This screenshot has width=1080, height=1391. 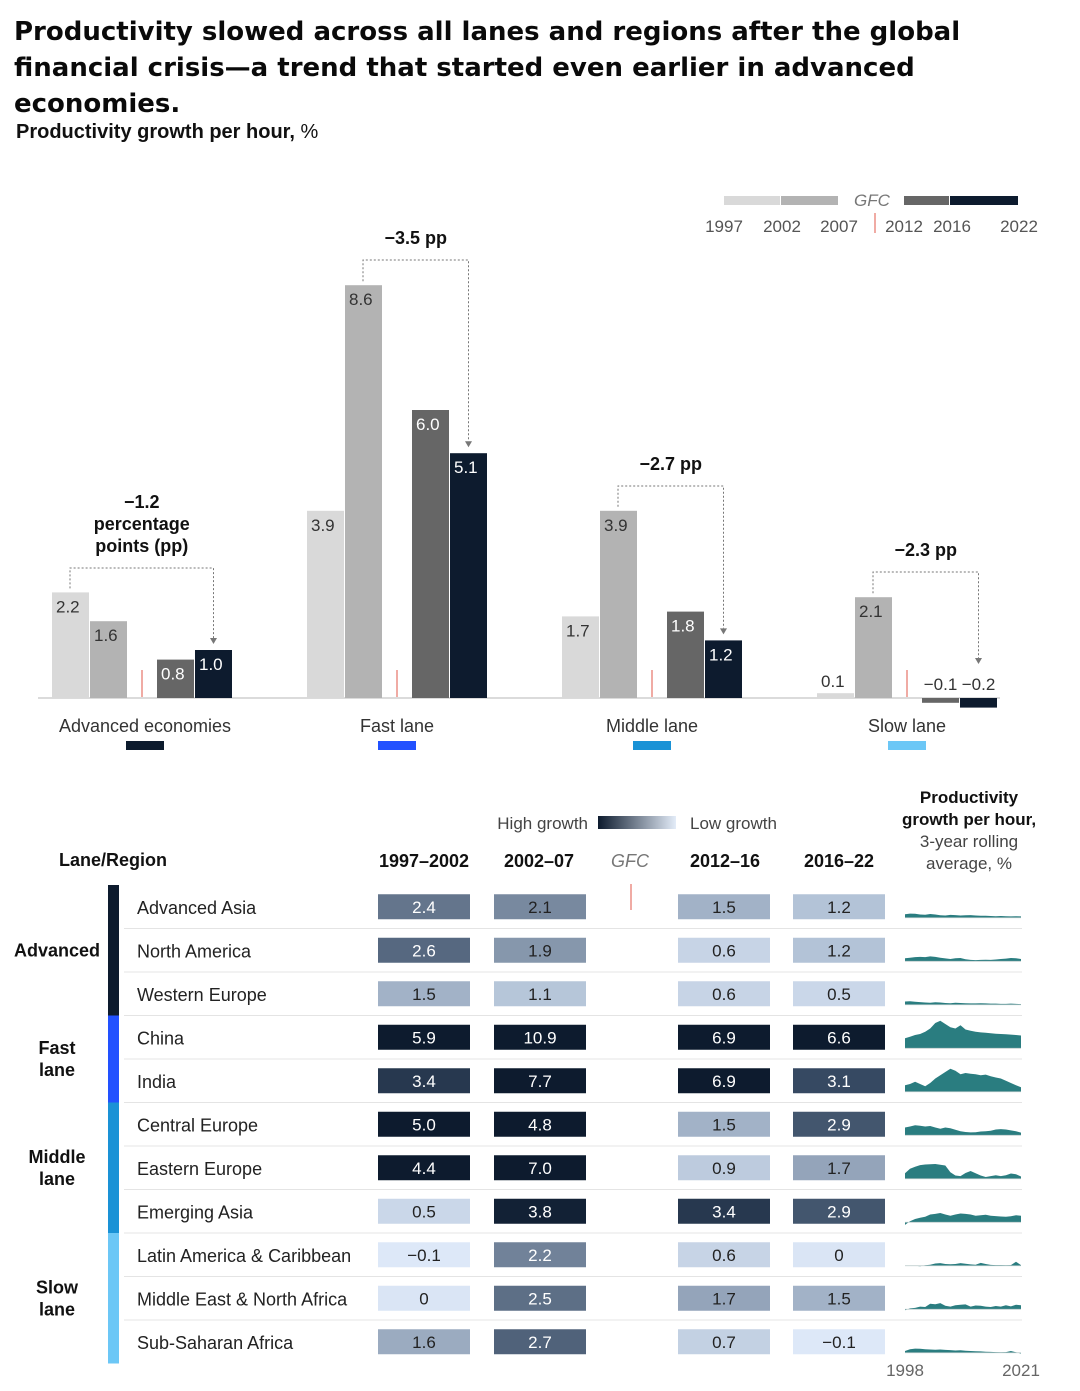 I want to click on region-label: Eastern Europe, so click(x=199, y=1169).